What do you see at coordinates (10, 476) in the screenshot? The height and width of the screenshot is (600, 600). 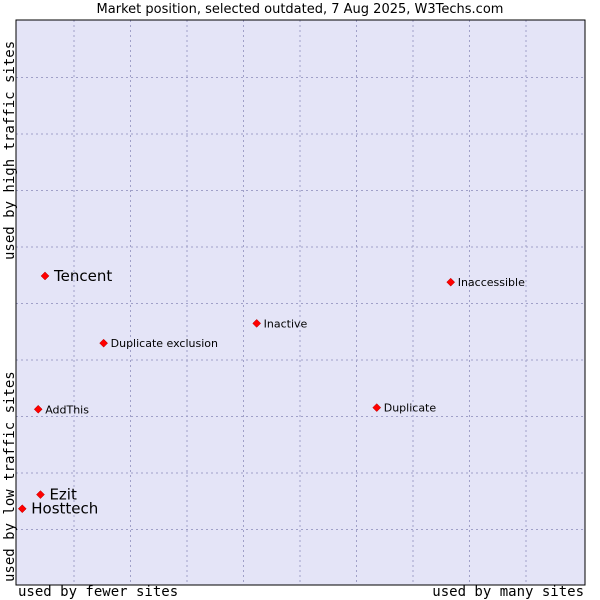 I see `y-axis-label-bottom: used by low traffic sites` at bounding box center [10, 476].